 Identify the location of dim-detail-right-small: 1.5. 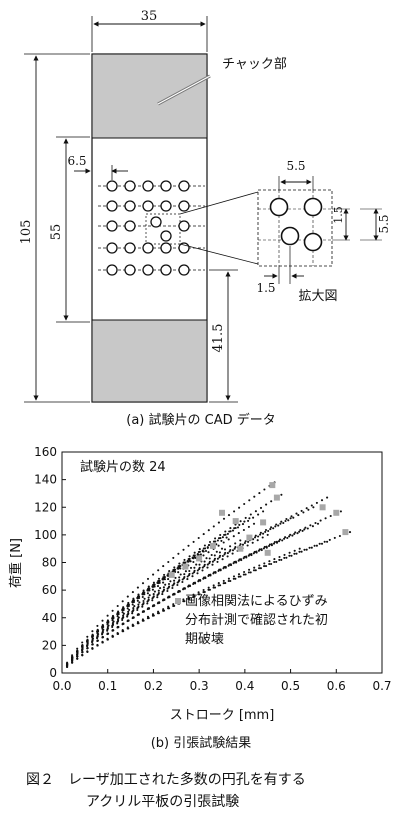
(338, 215).